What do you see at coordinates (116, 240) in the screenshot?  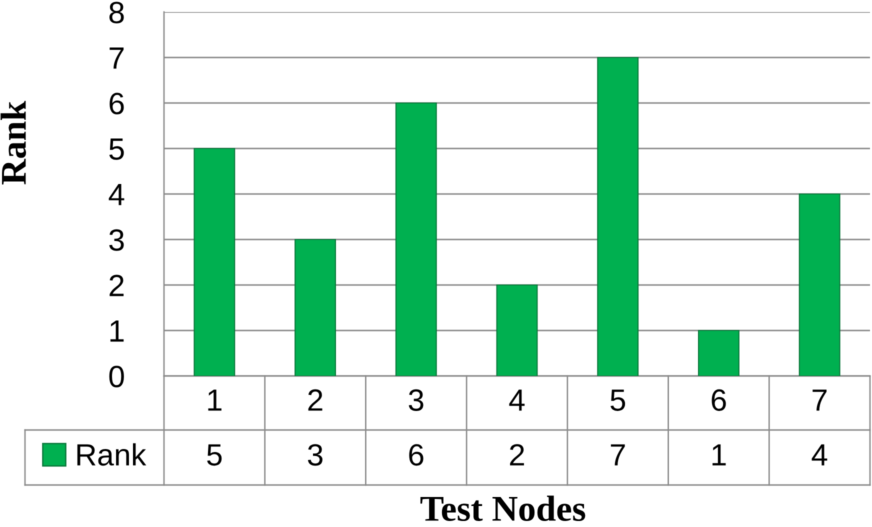 I see `y-tick-label: 3` at bounding box center [116, 240].